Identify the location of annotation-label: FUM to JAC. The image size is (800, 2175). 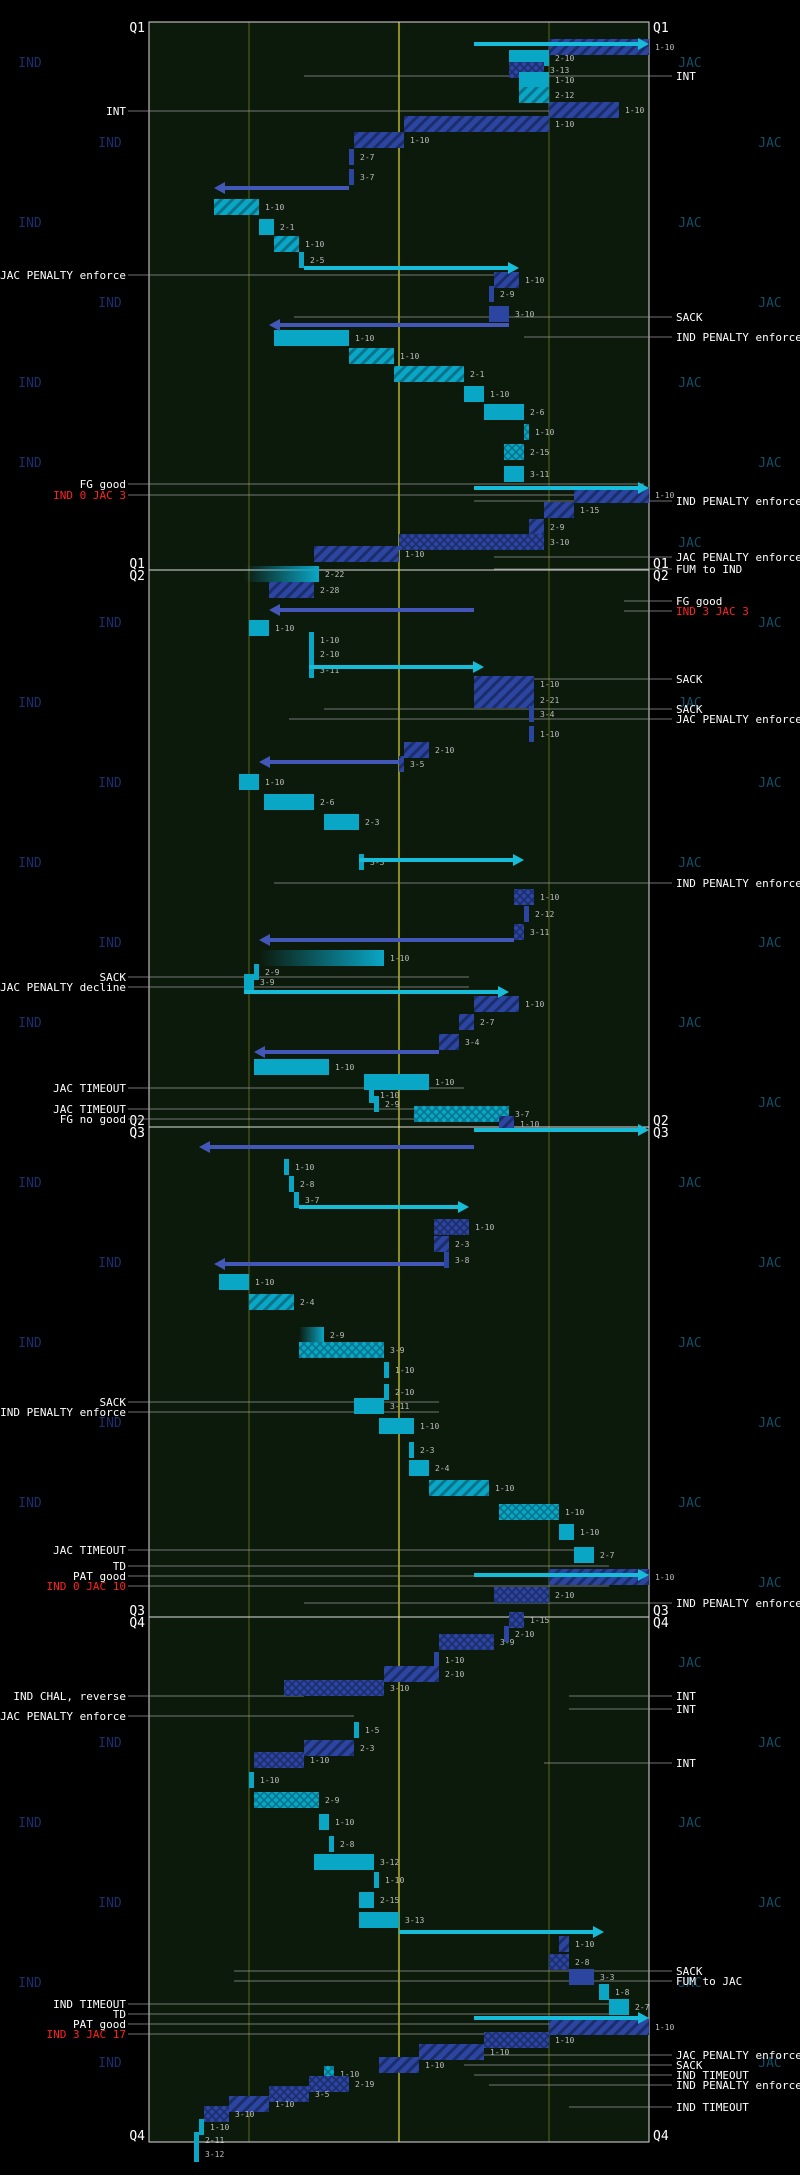
(709, 1981).